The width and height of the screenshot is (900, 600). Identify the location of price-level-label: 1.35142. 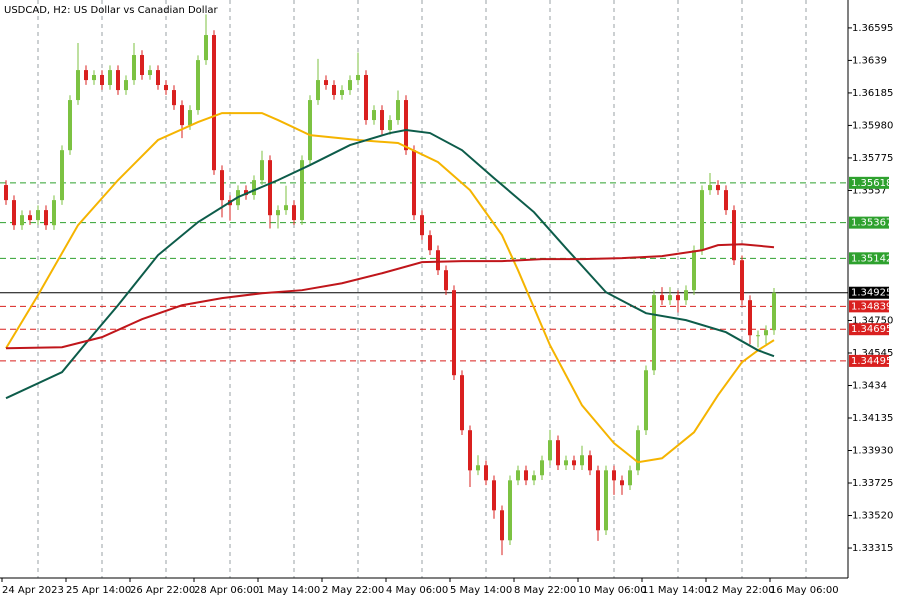
(871, 258).